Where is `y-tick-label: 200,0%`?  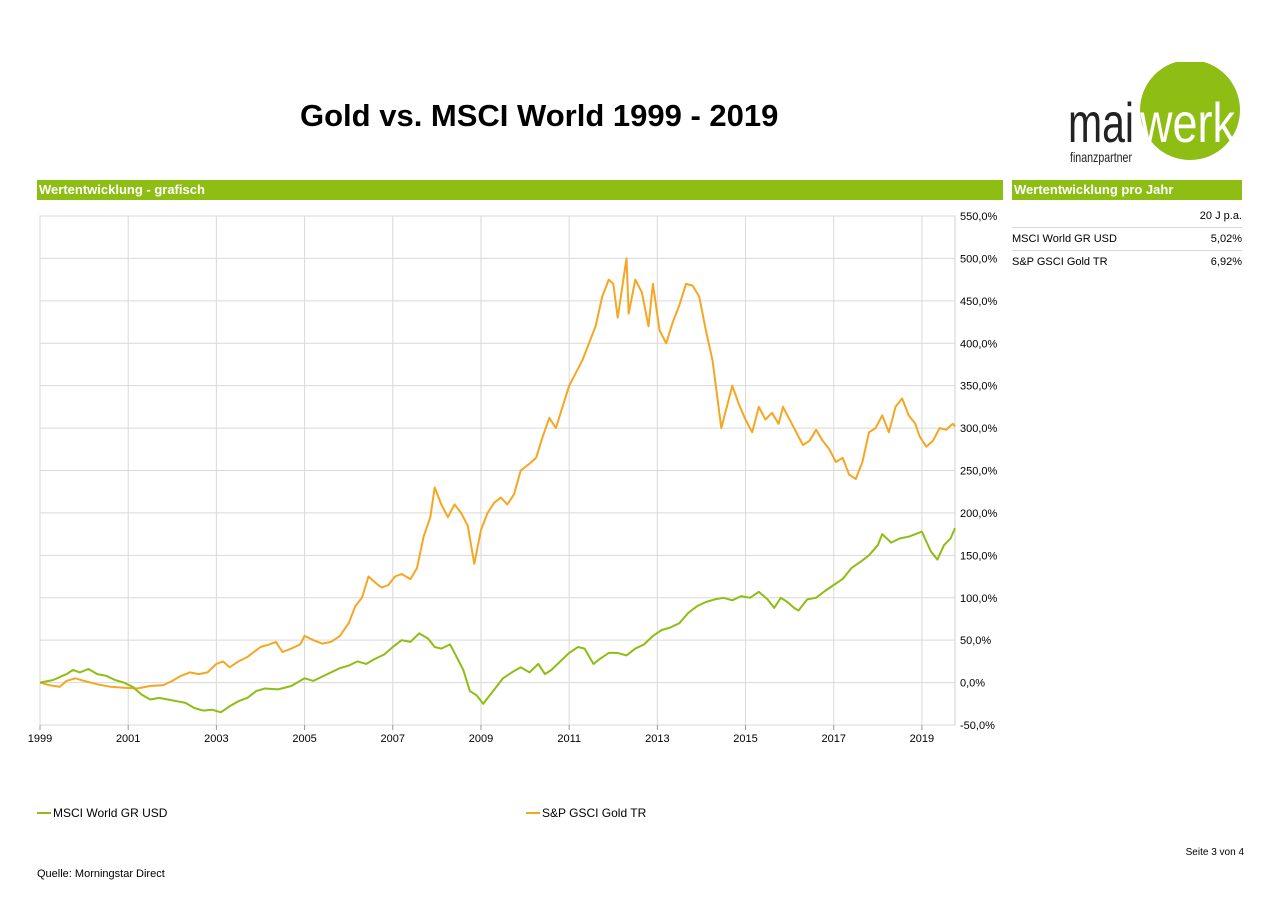 y-tick-label: 200,0% is located at coordinates (979, 514).